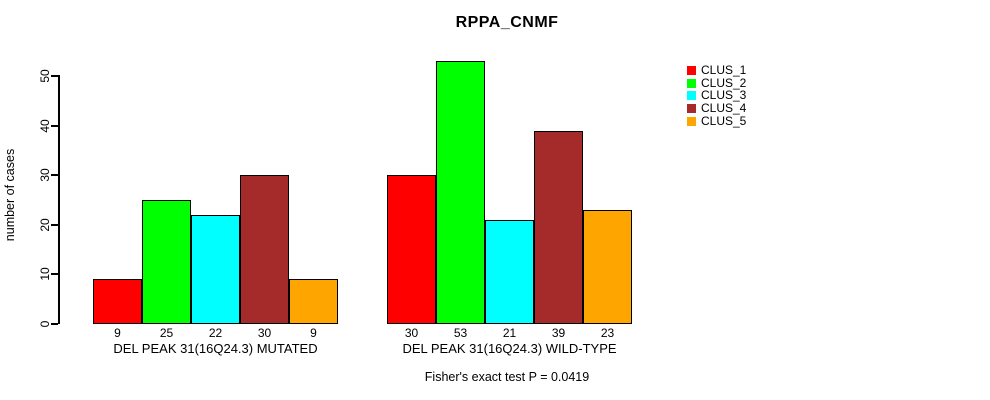  Describe the element at coordinates (45, 76) in the screenshot. I see `y-axis-tick-label: 50` at that location.